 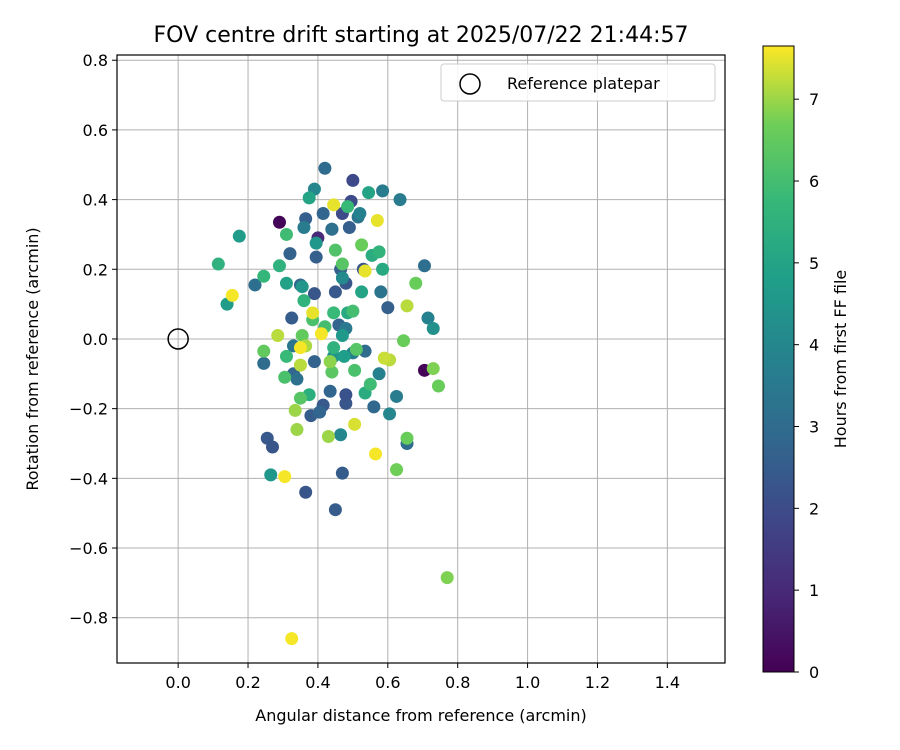 What do you see at coordinates (814, 345) in the screenshot?
I see `colorbar-tick-label: 4` at bounding box center [814, 345].